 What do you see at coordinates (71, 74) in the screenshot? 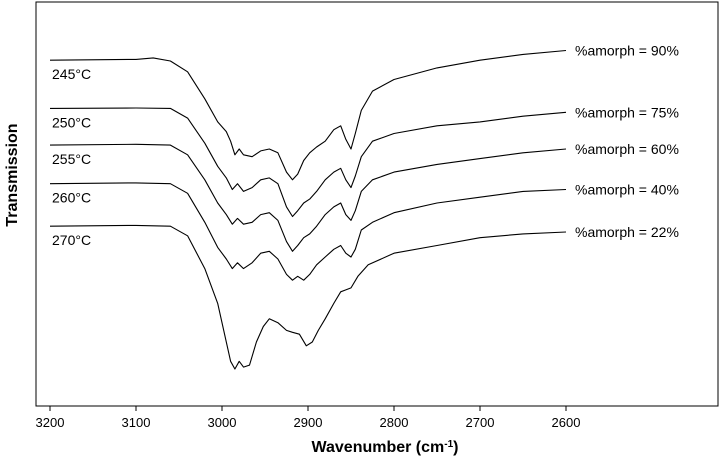
I see `temperature-label: 245°C` at bounding box center [71, 74].